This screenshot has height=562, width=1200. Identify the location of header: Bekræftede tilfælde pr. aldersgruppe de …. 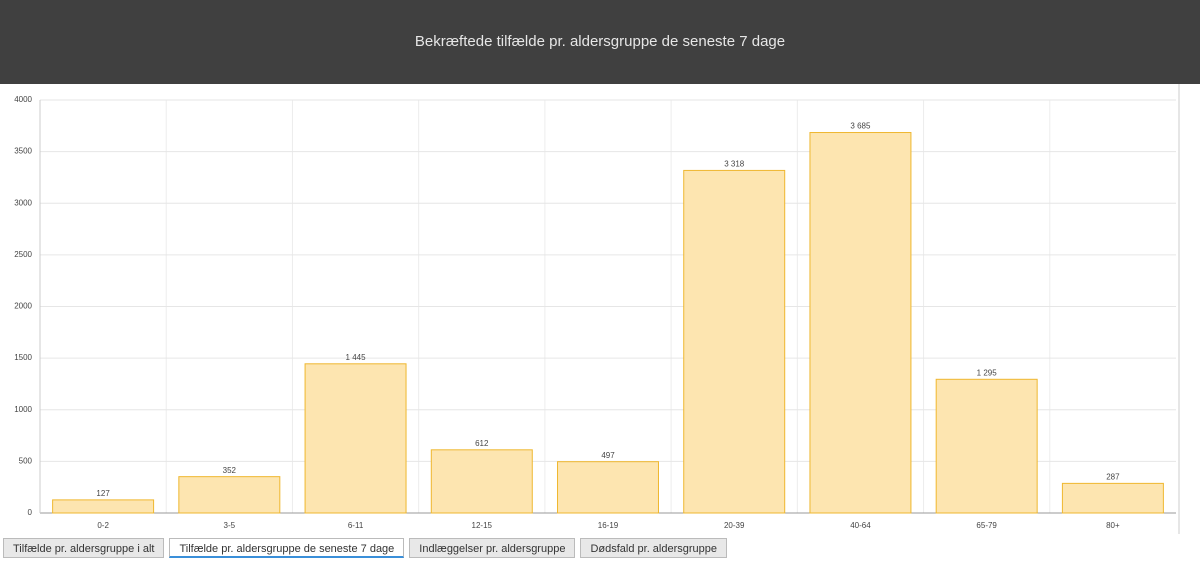
(600, 42).